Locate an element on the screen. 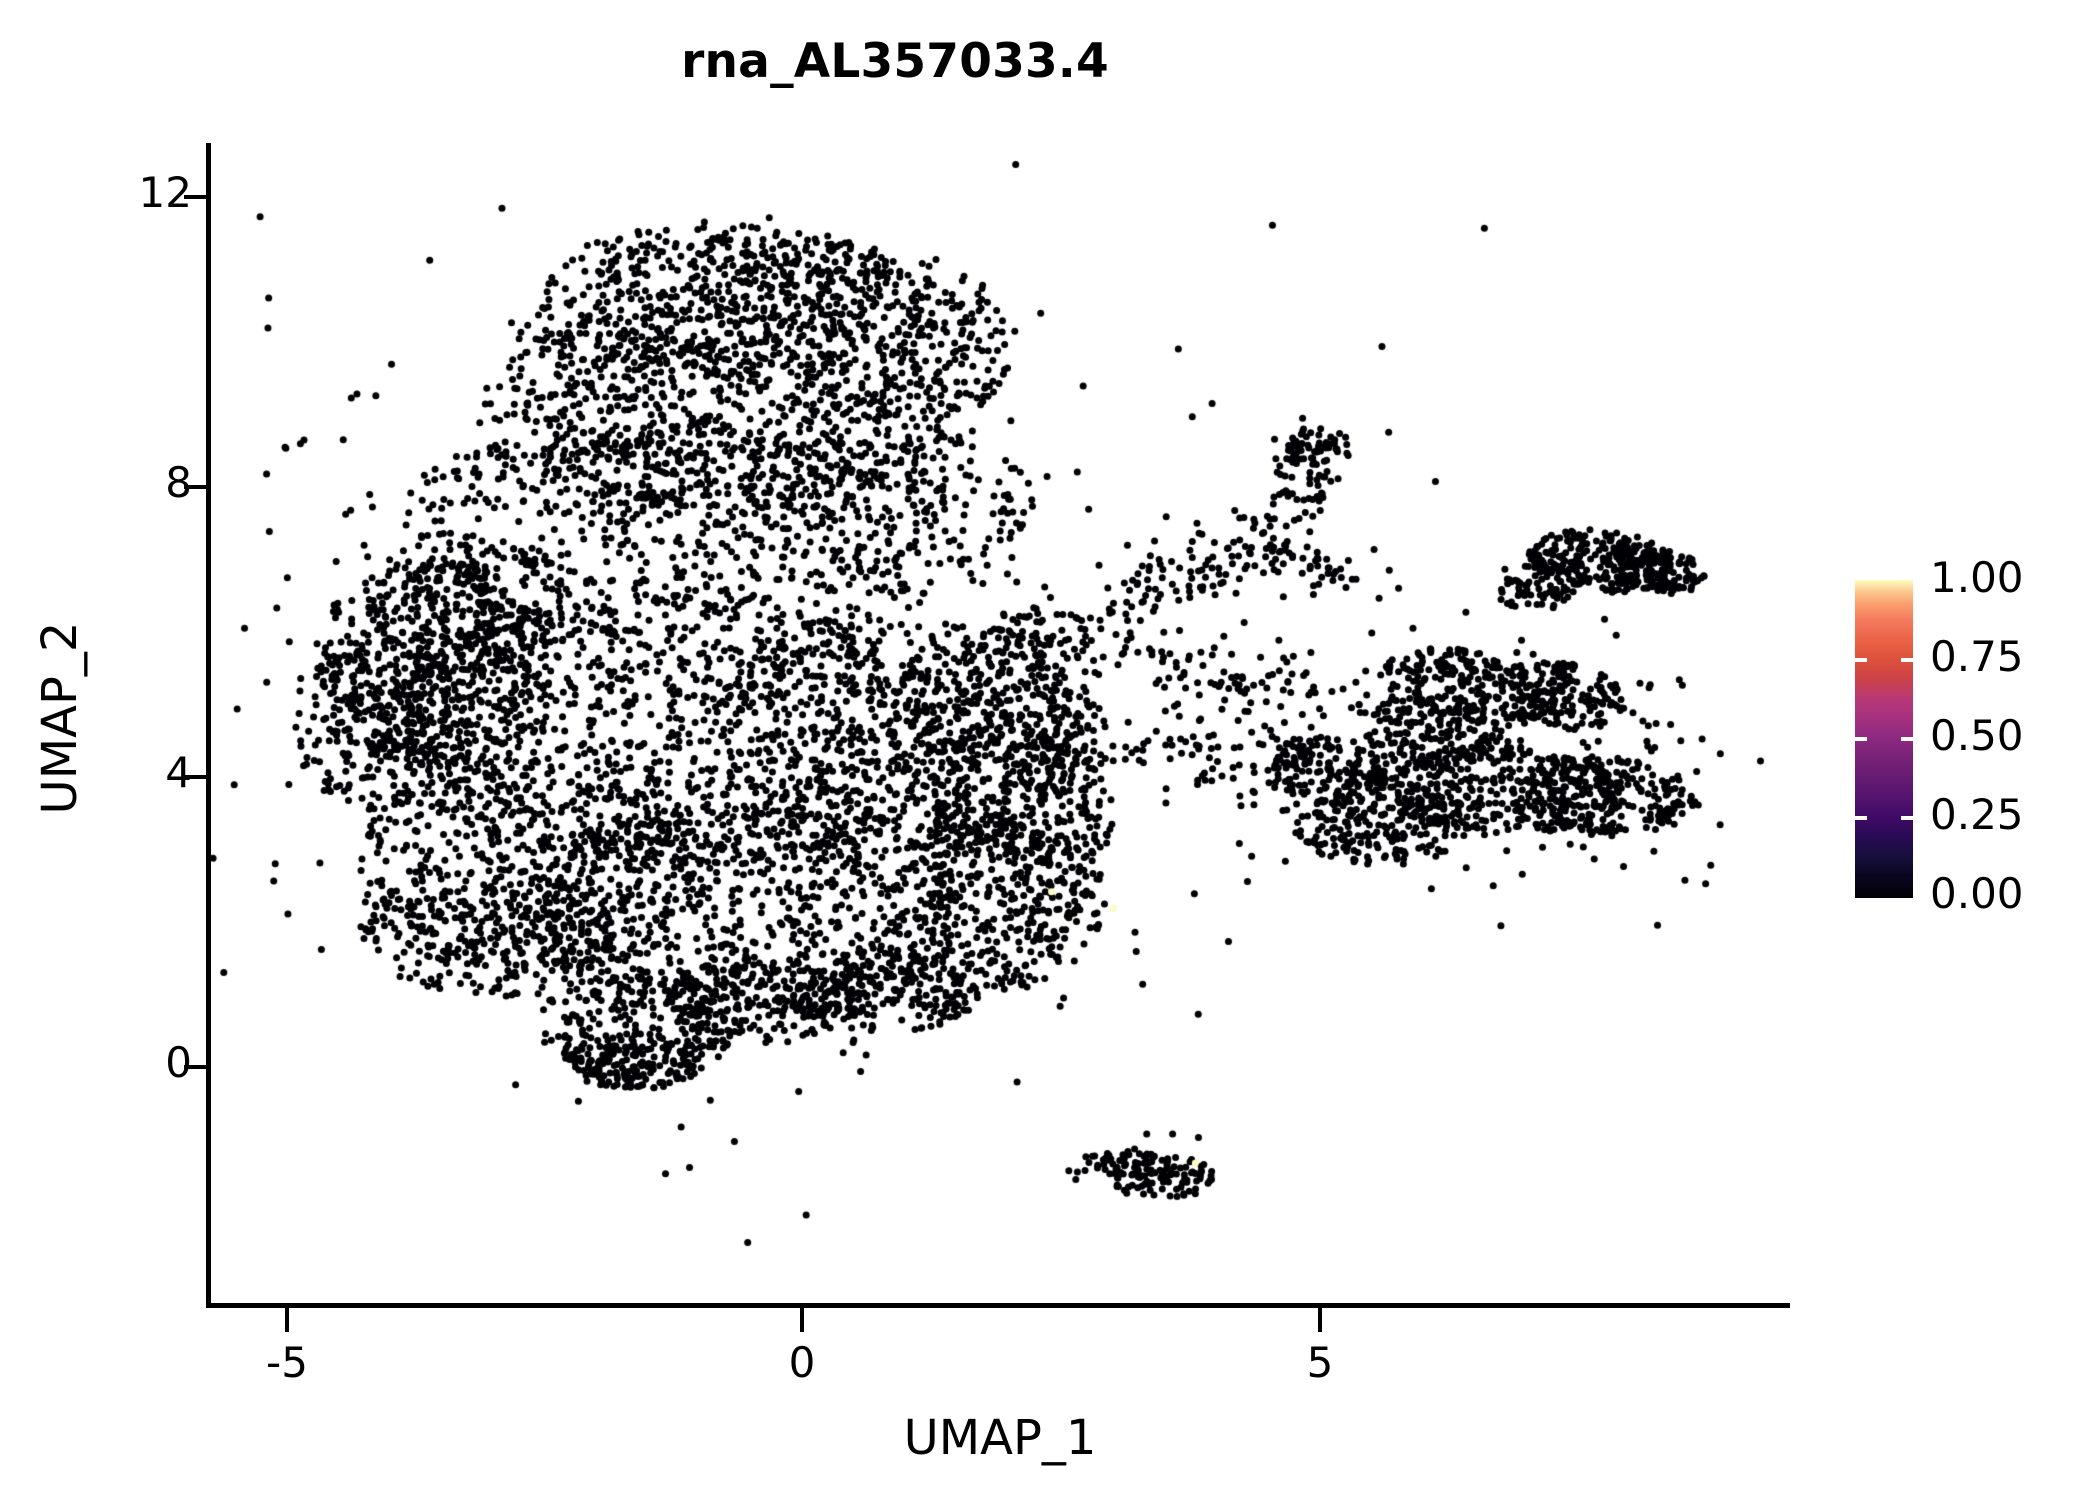 The height and width of the screenshot is (1500, 2100). y-axis-spine is located at coordinates (208, 725).